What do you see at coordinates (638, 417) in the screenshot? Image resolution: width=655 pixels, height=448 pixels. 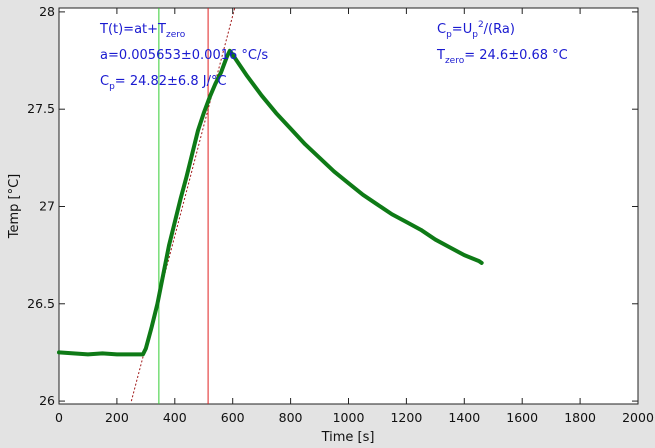 I see `x-tick-label: 2000` at bounding box center [638, 417].